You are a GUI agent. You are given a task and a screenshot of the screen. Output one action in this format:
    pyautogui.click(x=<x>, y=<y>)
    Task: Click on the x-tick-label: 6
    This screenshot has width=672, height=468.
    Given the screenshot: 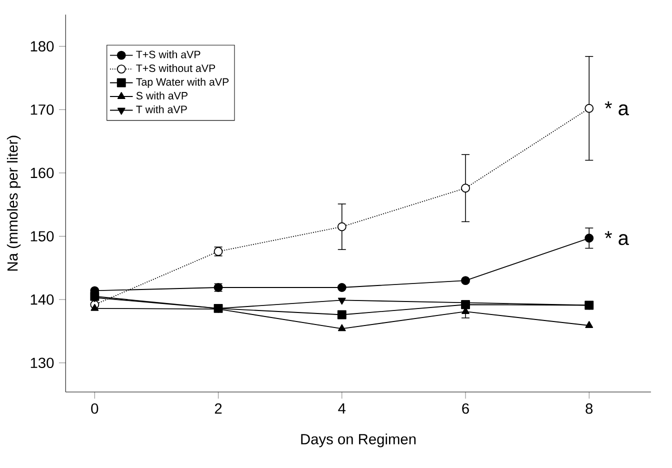 What is the action you would take?
    pyautogui.click(x=465, y=408)
    